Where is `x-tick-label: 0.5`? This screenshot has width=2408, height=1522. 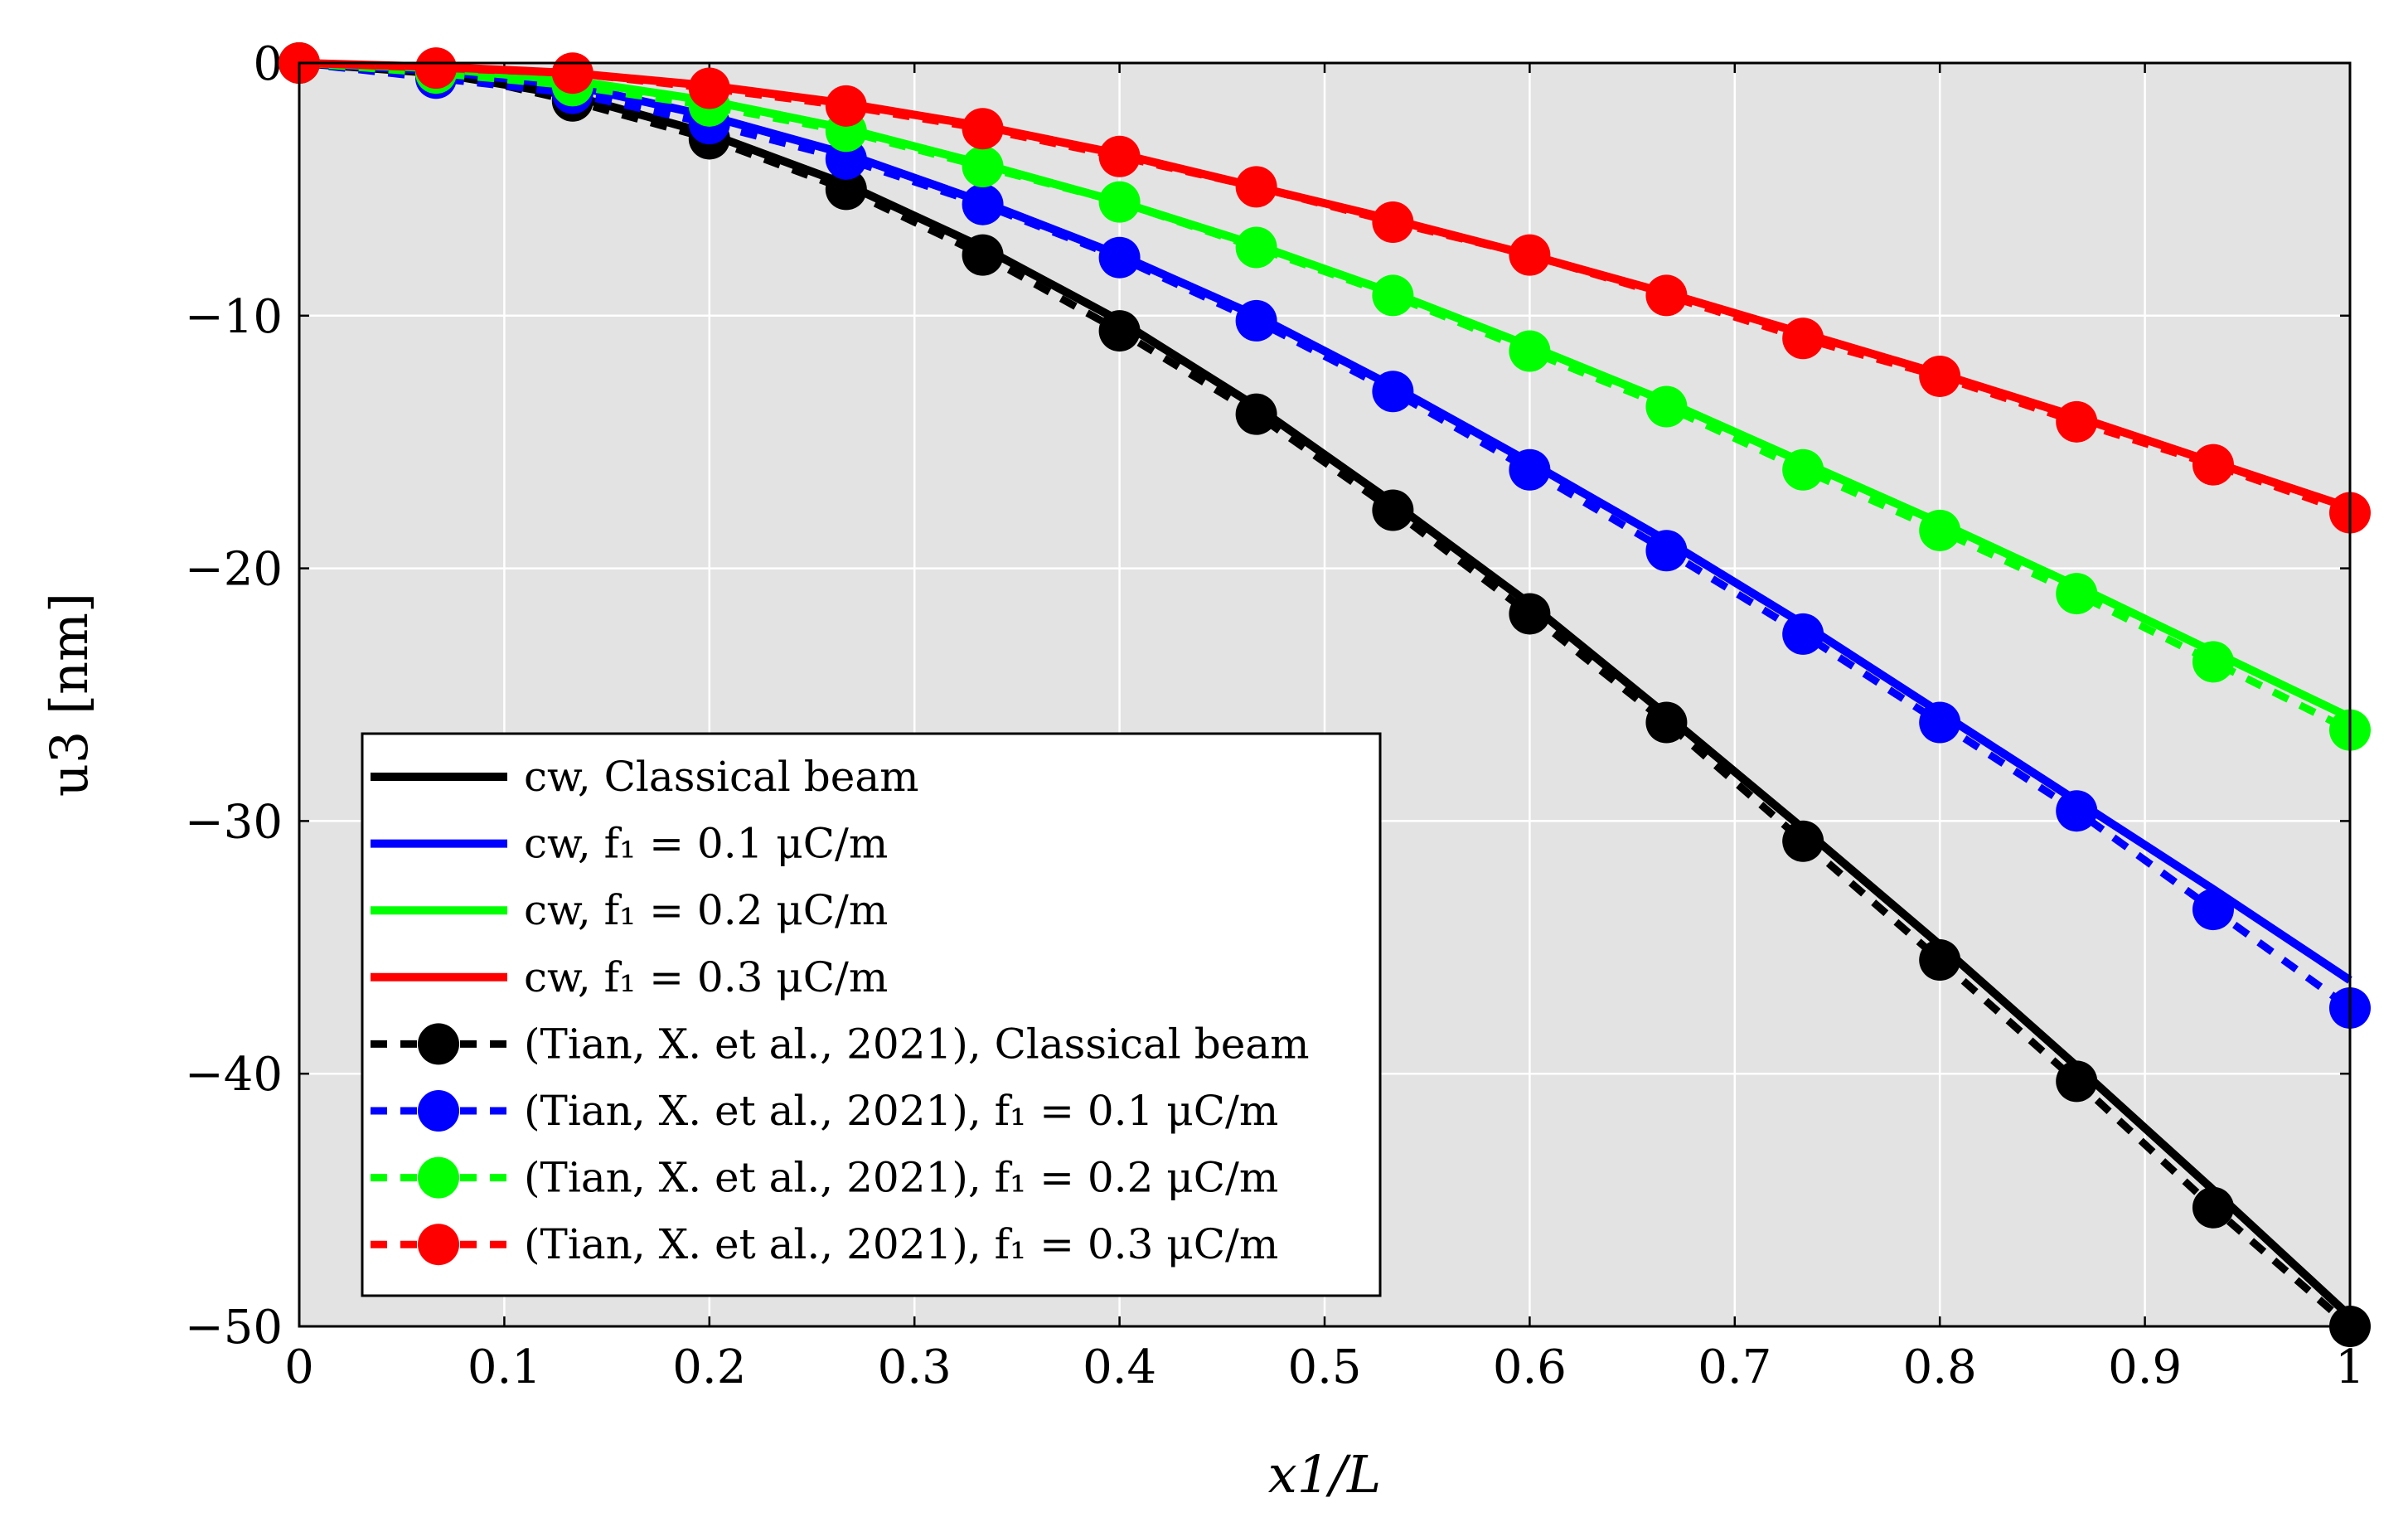 x-tick-label: 0.5 is located at coordinates (1324, 1367).